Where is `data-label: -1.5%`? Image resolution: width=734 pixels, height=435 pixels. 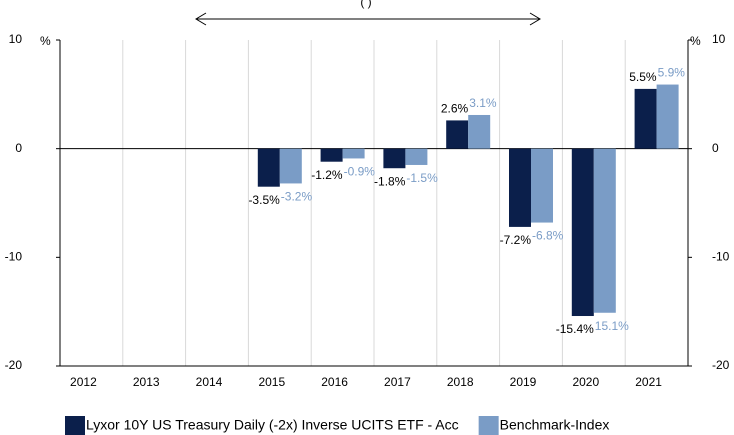 data-label: -1.5% is located at coordinates (422, 178).